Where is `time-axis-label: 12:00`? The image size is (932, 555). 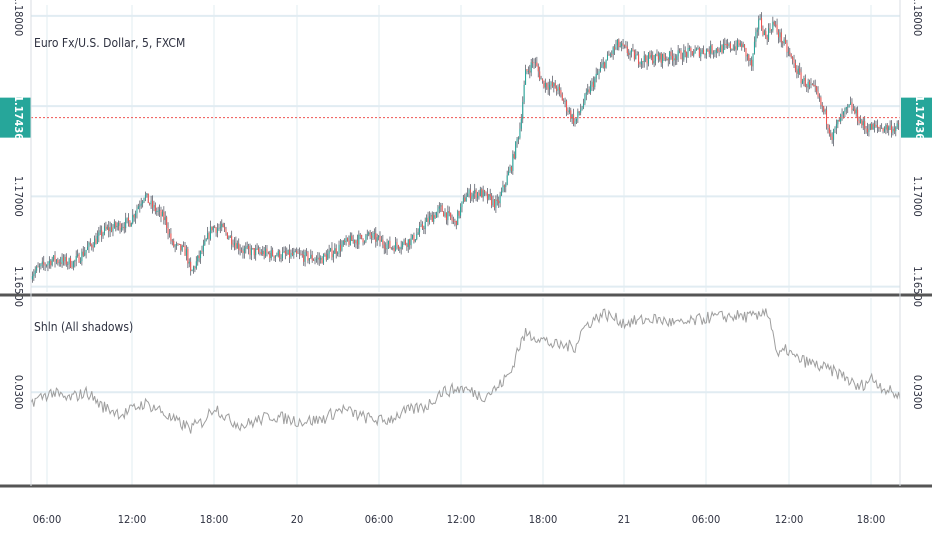
time-axis-label: 12:00 is located at coordinates (789, 519).